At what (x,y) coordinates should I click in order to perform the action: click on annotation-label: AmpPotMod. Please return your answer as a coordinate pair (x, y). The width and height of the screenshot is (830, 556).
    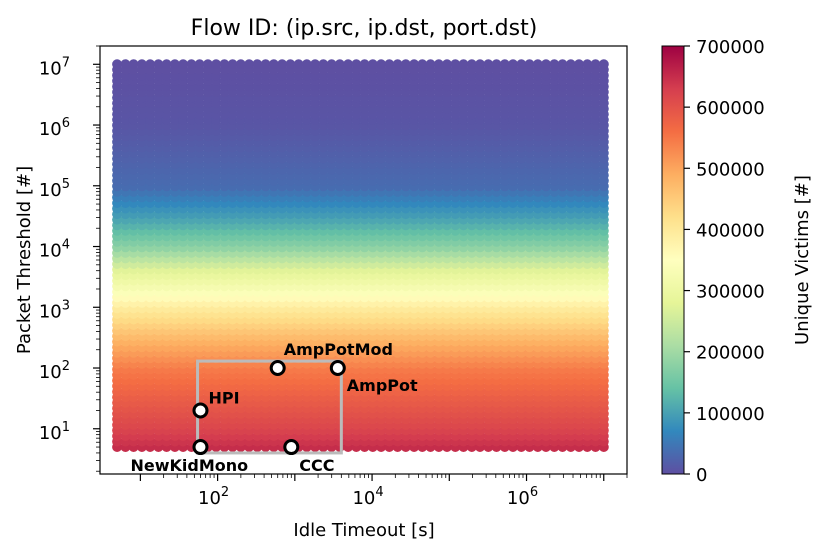
    Looking at the image, I should click on (338, 349).